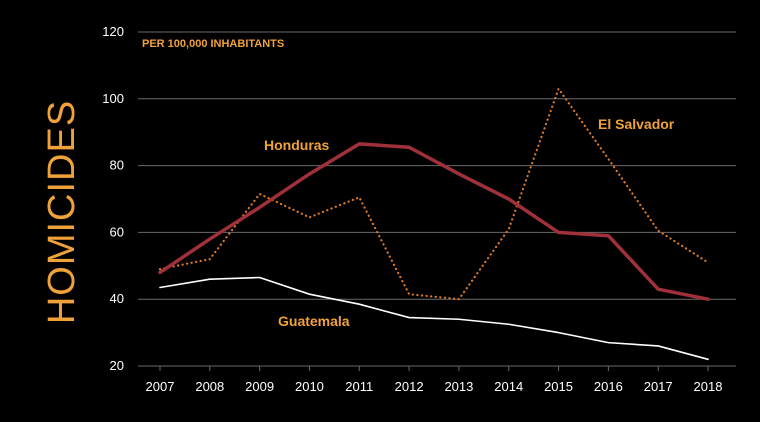 Image resolution: width=760 pixels, height=422 pixels. Describe the element at coordinates (259, 386) in the screenshot. I see `x-tick-label: 2009` at that location.